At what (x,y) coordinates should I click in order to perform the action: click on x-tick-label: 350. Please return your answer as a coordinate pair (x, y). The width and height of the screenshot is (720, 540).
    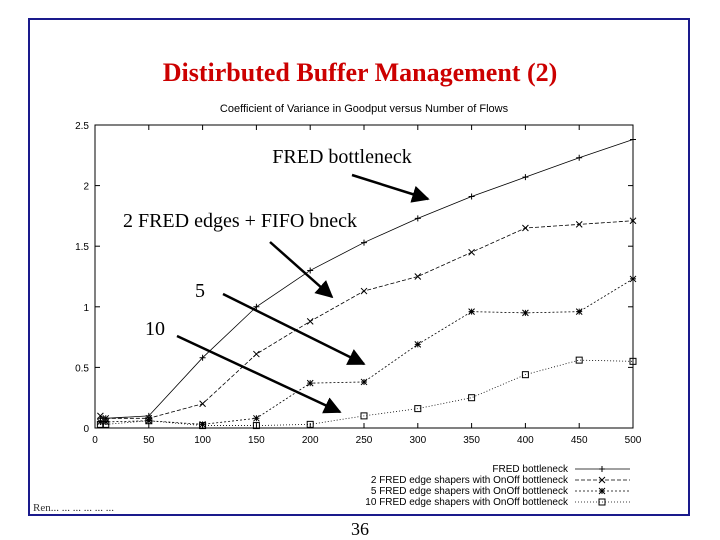
    Looking at the image, I should click on (471, 440).